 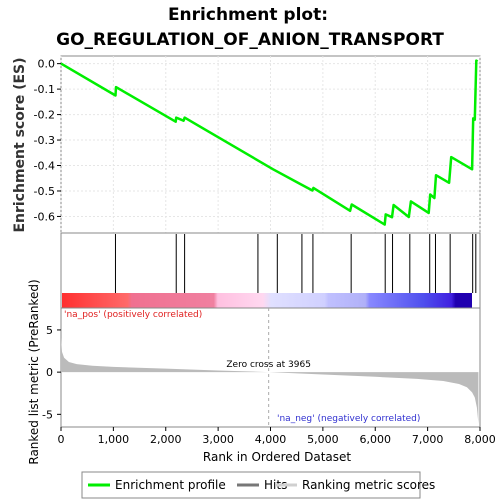 What do you see at coordinates (480, 439) in the screenshot?
I see `x-tick-label: 8,000` at bounding box center [480, 439].